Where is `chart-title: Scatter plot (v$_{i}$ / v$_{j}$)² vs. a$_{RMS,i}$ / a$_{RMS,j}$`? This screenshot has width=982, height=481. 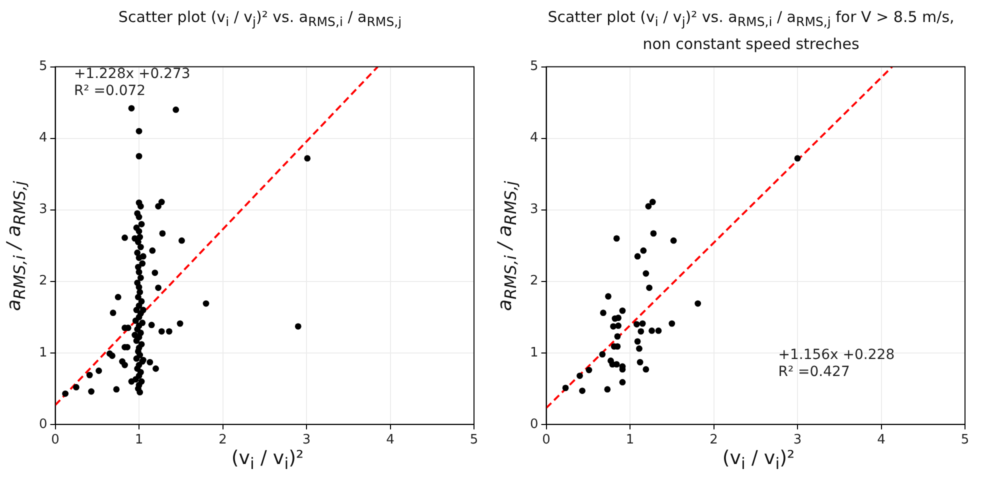
chart-title: Scatter plot (v$_{i}$ / v$_{j}$)² vs. a$_{RMS,i}$ / a$_{RMS,j}$ is located at coordinates (260, 19).